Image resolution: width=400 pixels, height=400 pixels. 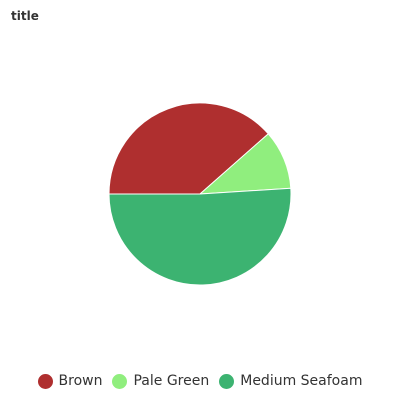 I want to click on legend-label-brown: Brown, so click(x=80, y=381).